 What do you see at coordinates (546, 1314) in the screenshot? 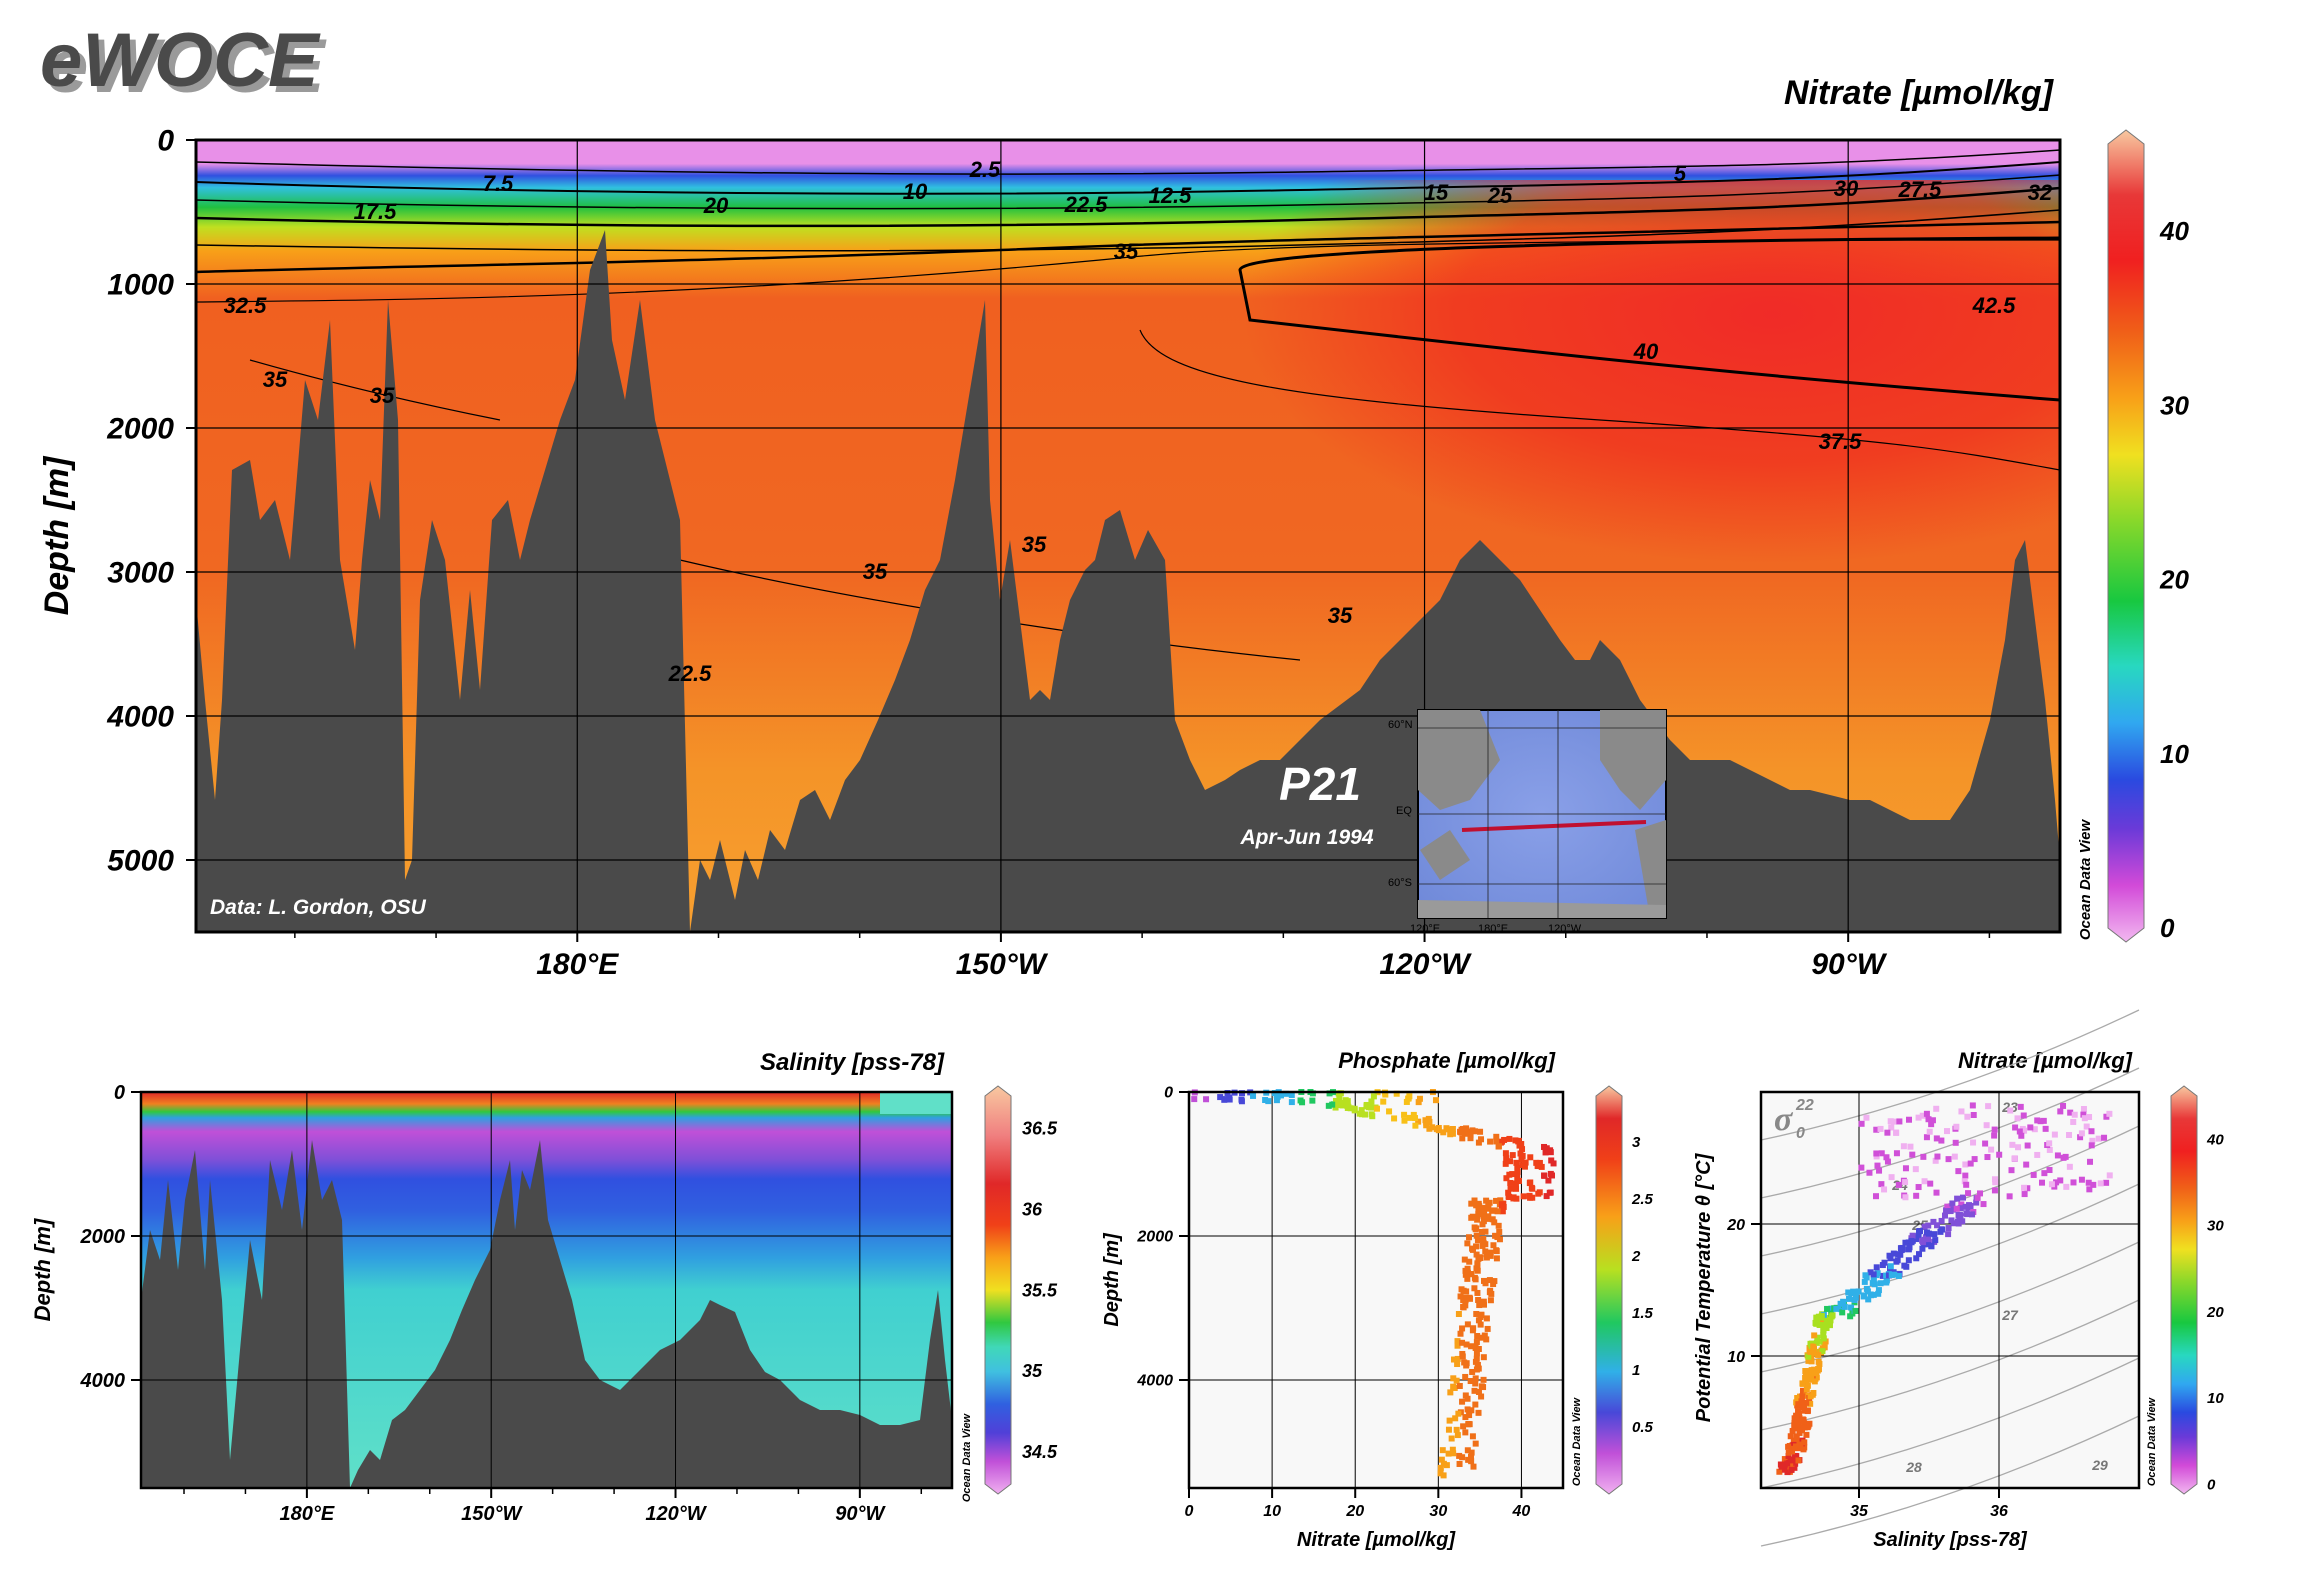
I see `sal-topography` at bounding box center [546, 1314].